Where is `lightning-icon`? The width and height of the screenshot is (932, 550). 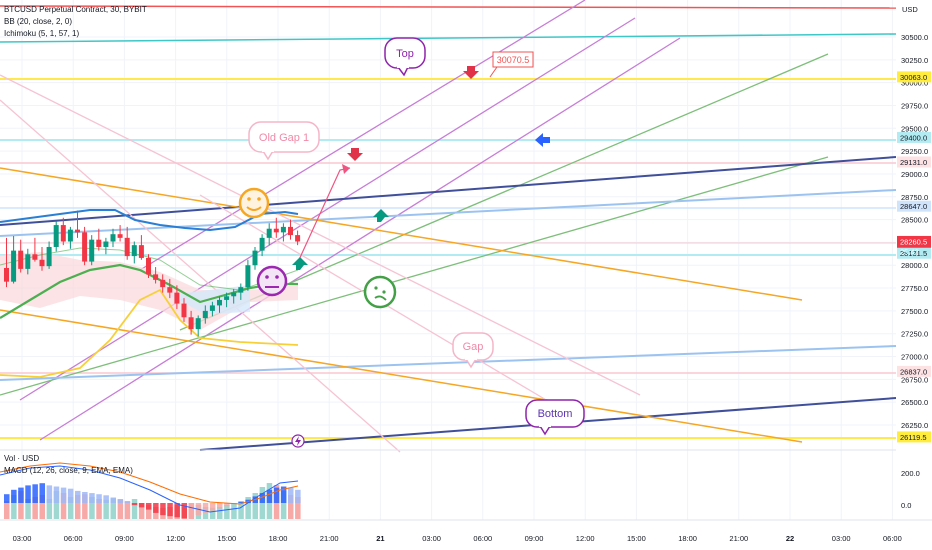
lightning-icon is located at coordinates (298, 441).